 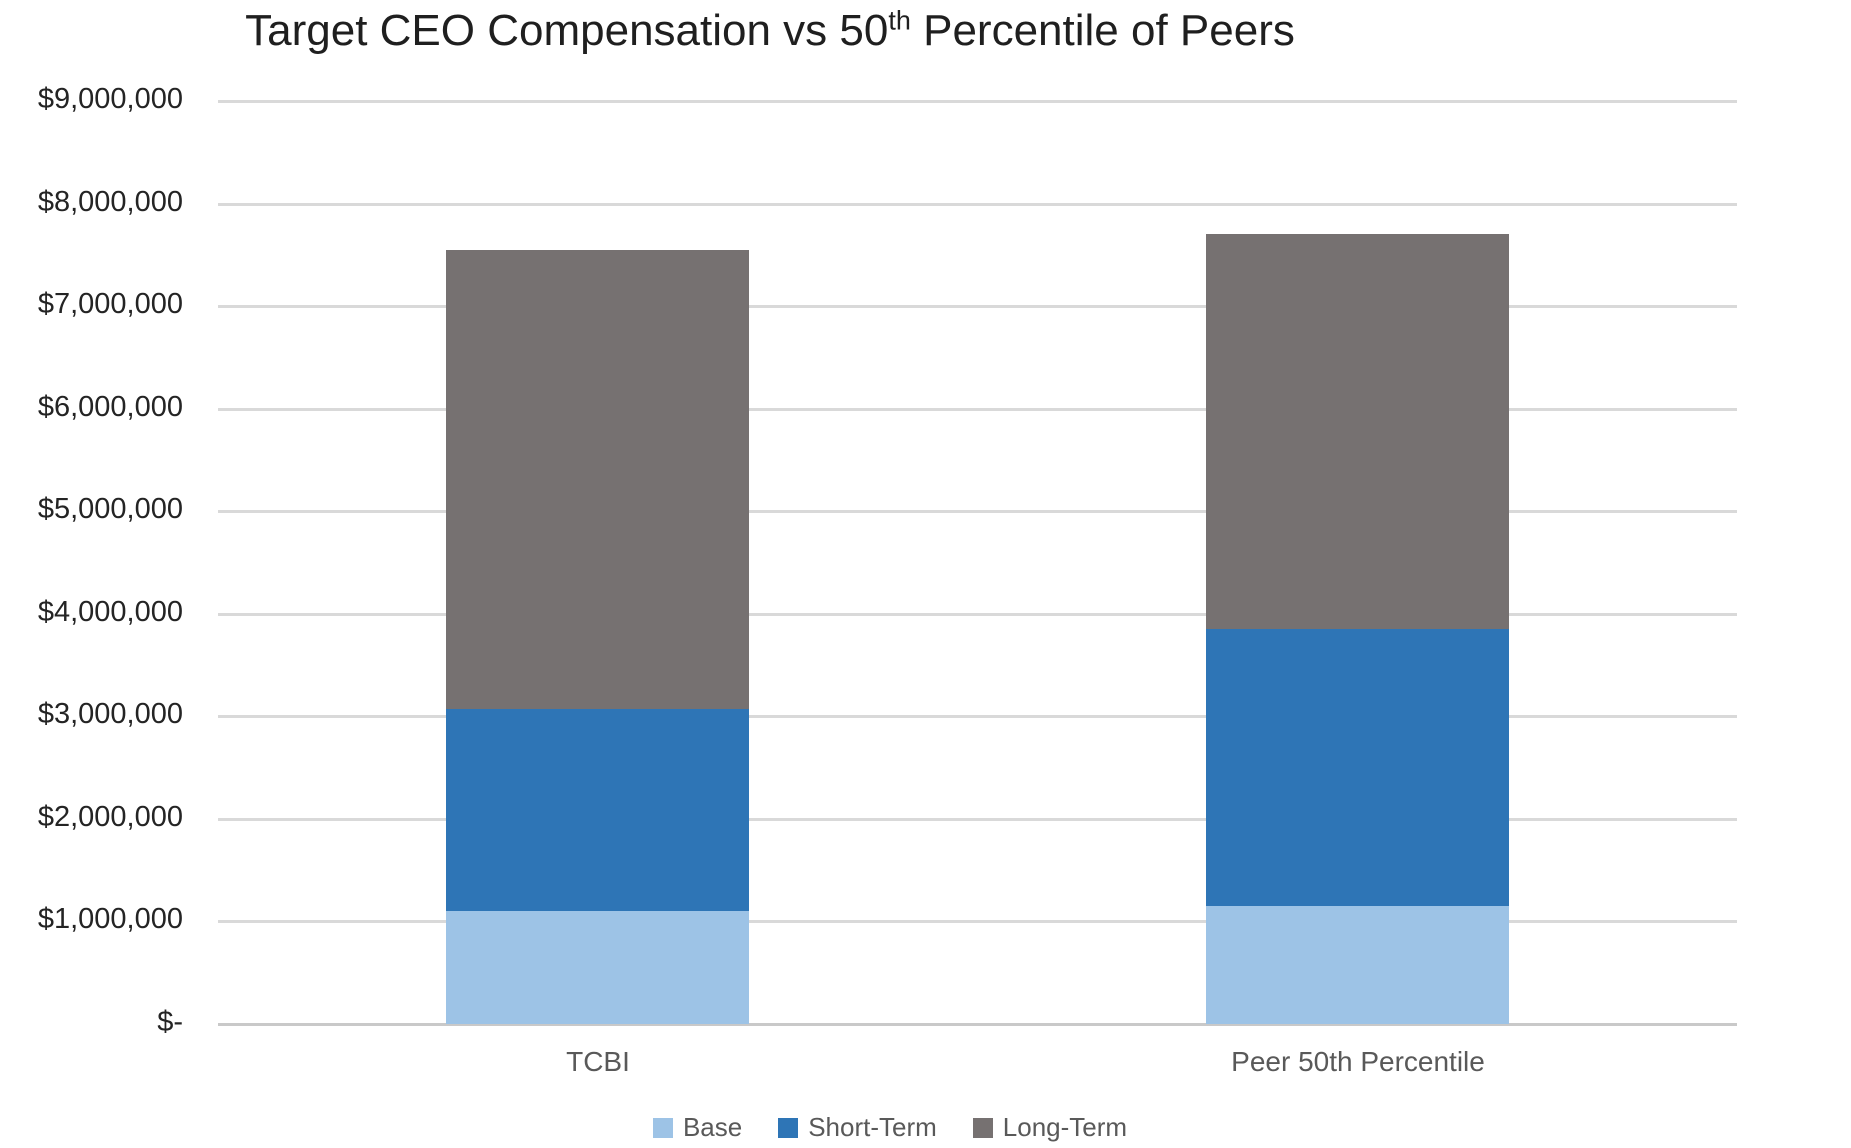 I want to click on x-axis-line, so click(x=977, y=1024).